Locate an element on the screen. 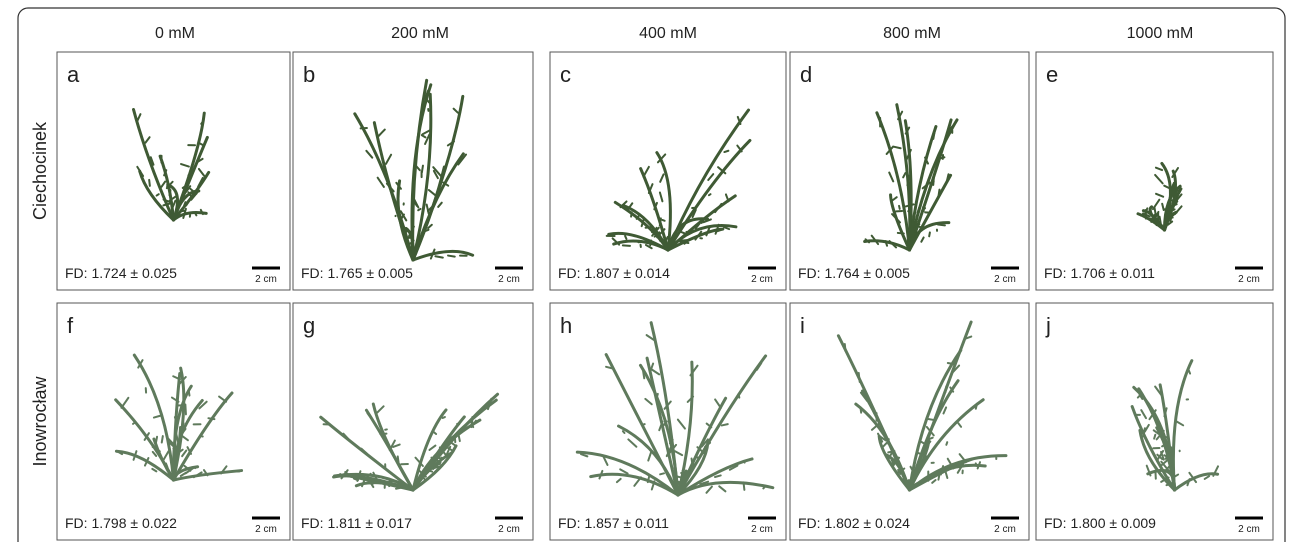  panel-letter: h is located at coordinates (566, 325).